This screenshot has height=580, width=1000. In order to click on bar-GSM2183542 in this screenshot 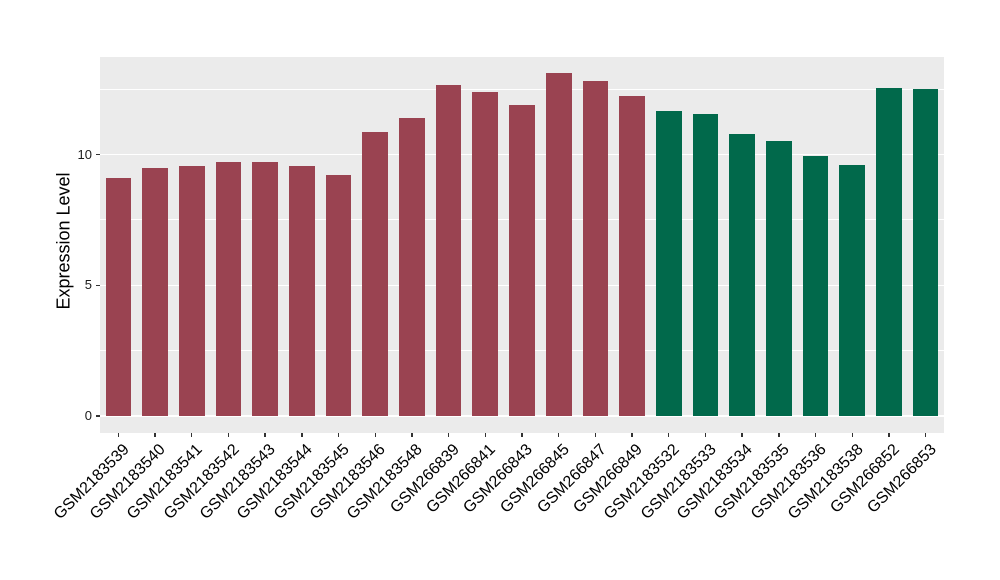, I will do `click(228, 289)`.